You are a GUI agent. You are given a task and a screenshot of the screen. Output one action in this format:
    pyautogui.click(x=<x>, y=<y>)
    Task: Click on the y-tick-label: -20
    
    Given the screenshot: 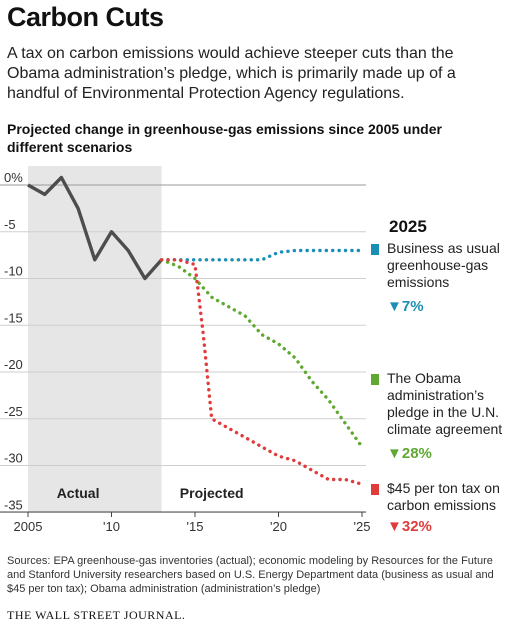 What is the action you would take?
    pyautogui.click(x=13, y=364)
    